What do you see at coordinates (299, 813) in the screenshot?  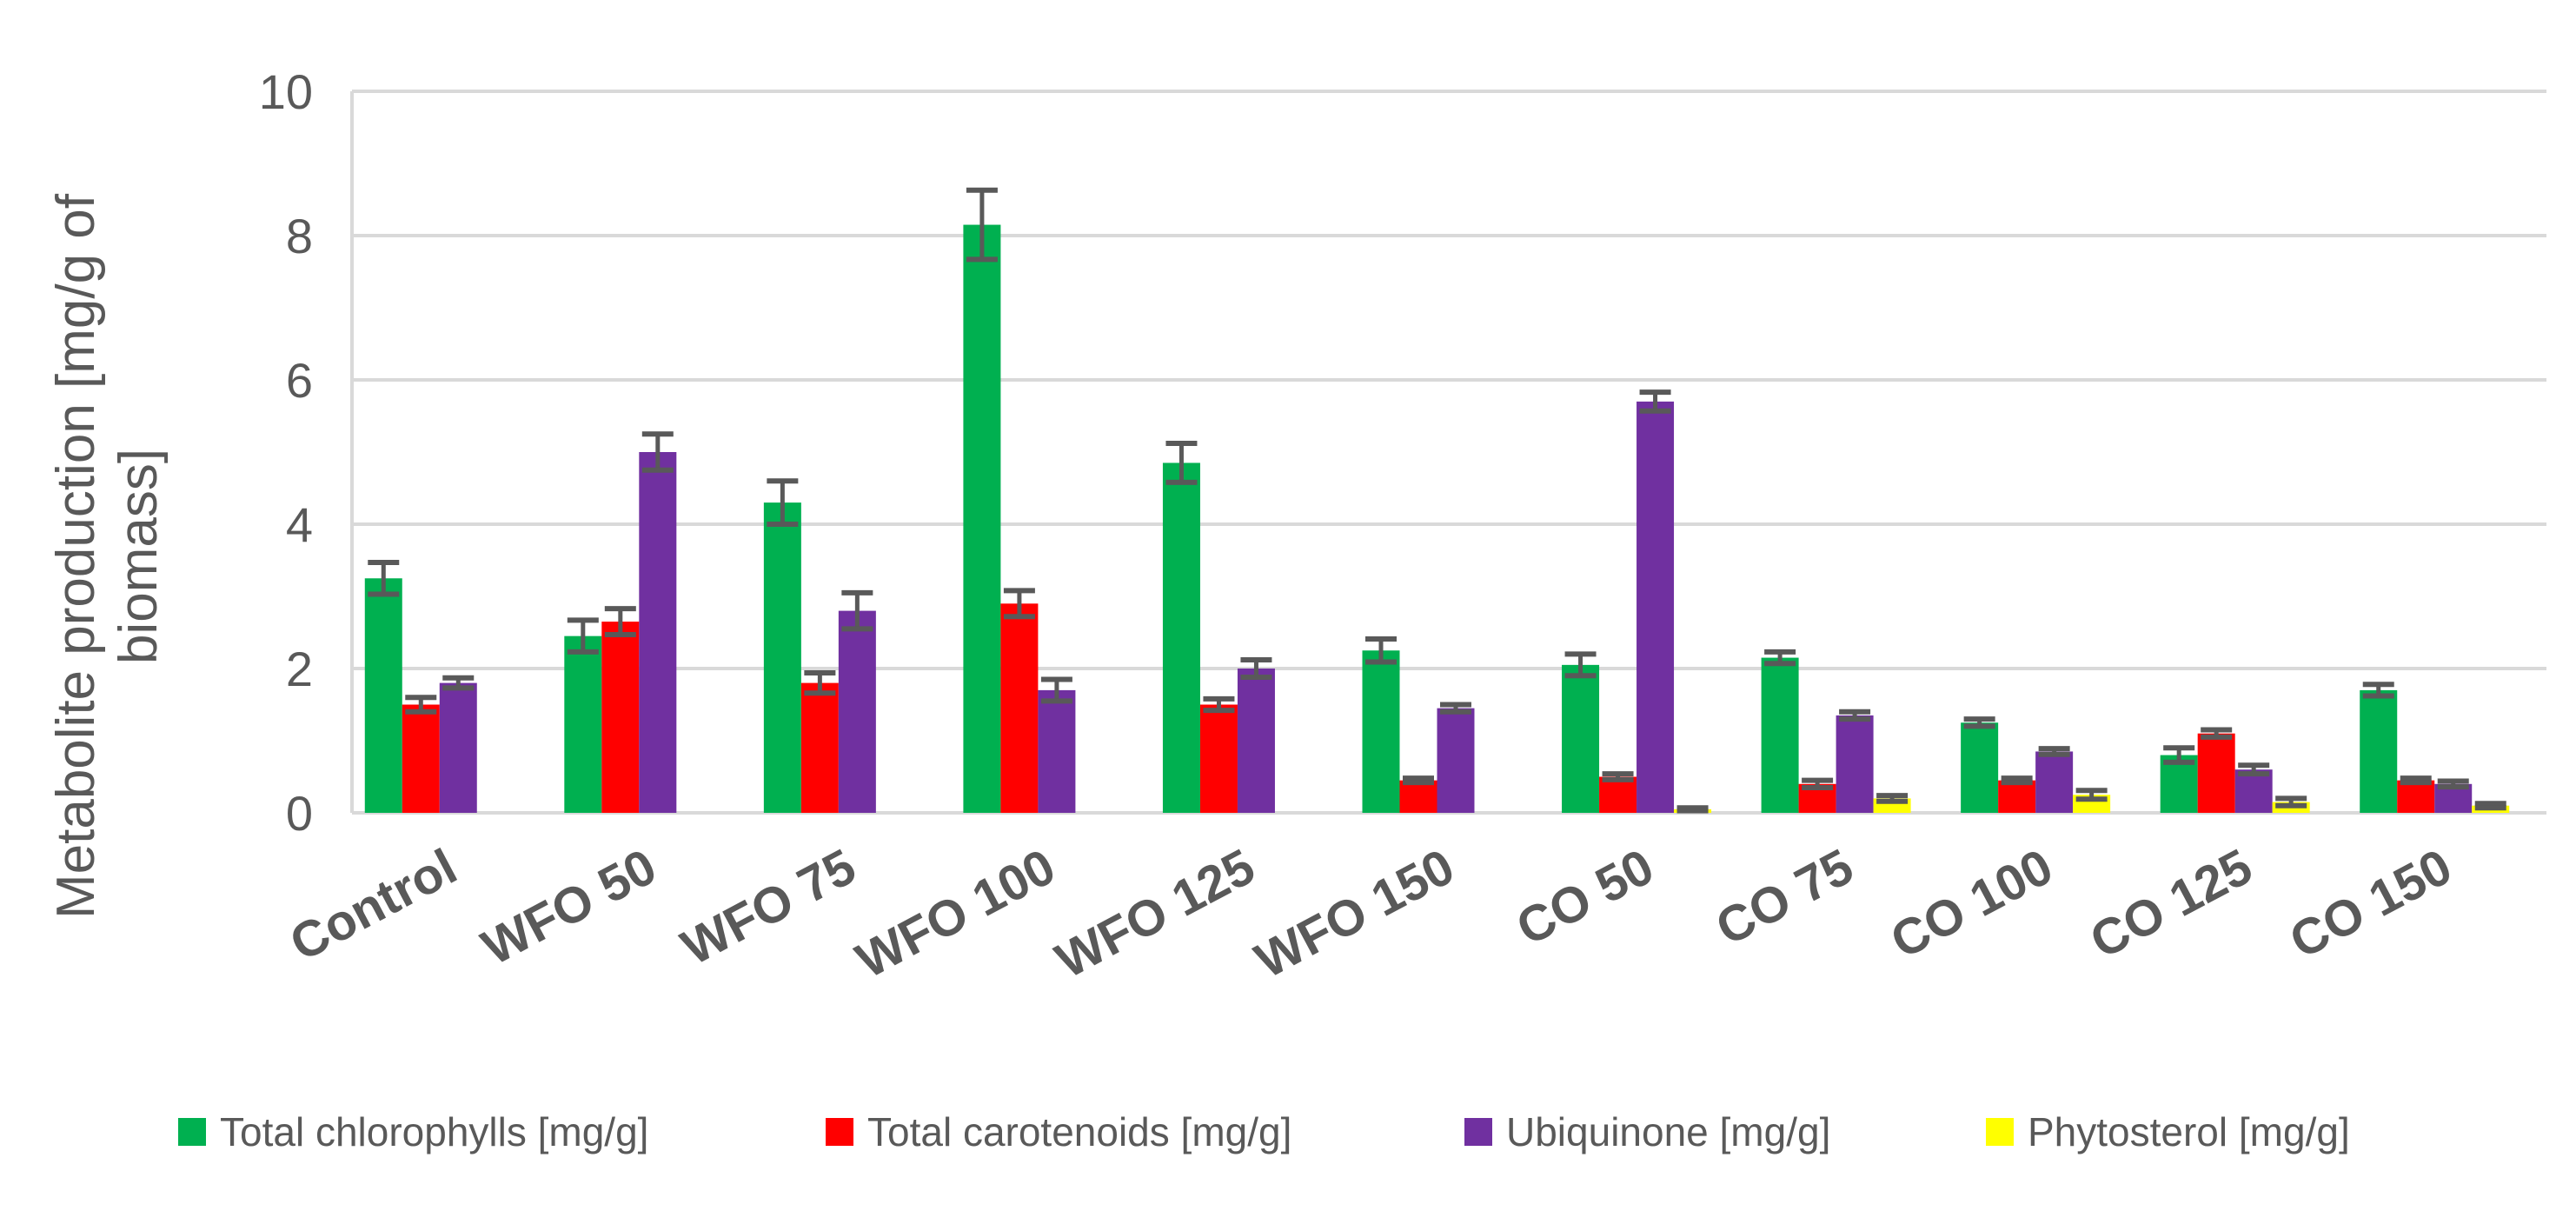 I see `y-tick-label-0: 0` at bounding box center [299, 813].